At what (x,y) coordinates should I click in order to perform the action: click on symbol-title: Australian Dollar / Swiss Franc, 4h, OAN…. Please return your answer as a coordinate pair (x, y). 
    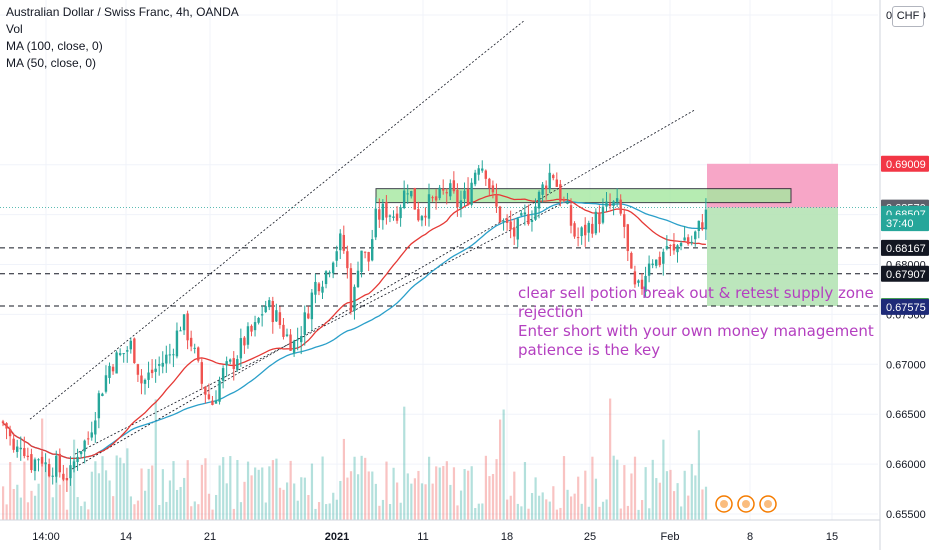
    Looking at the image, I should click on (122, 12).